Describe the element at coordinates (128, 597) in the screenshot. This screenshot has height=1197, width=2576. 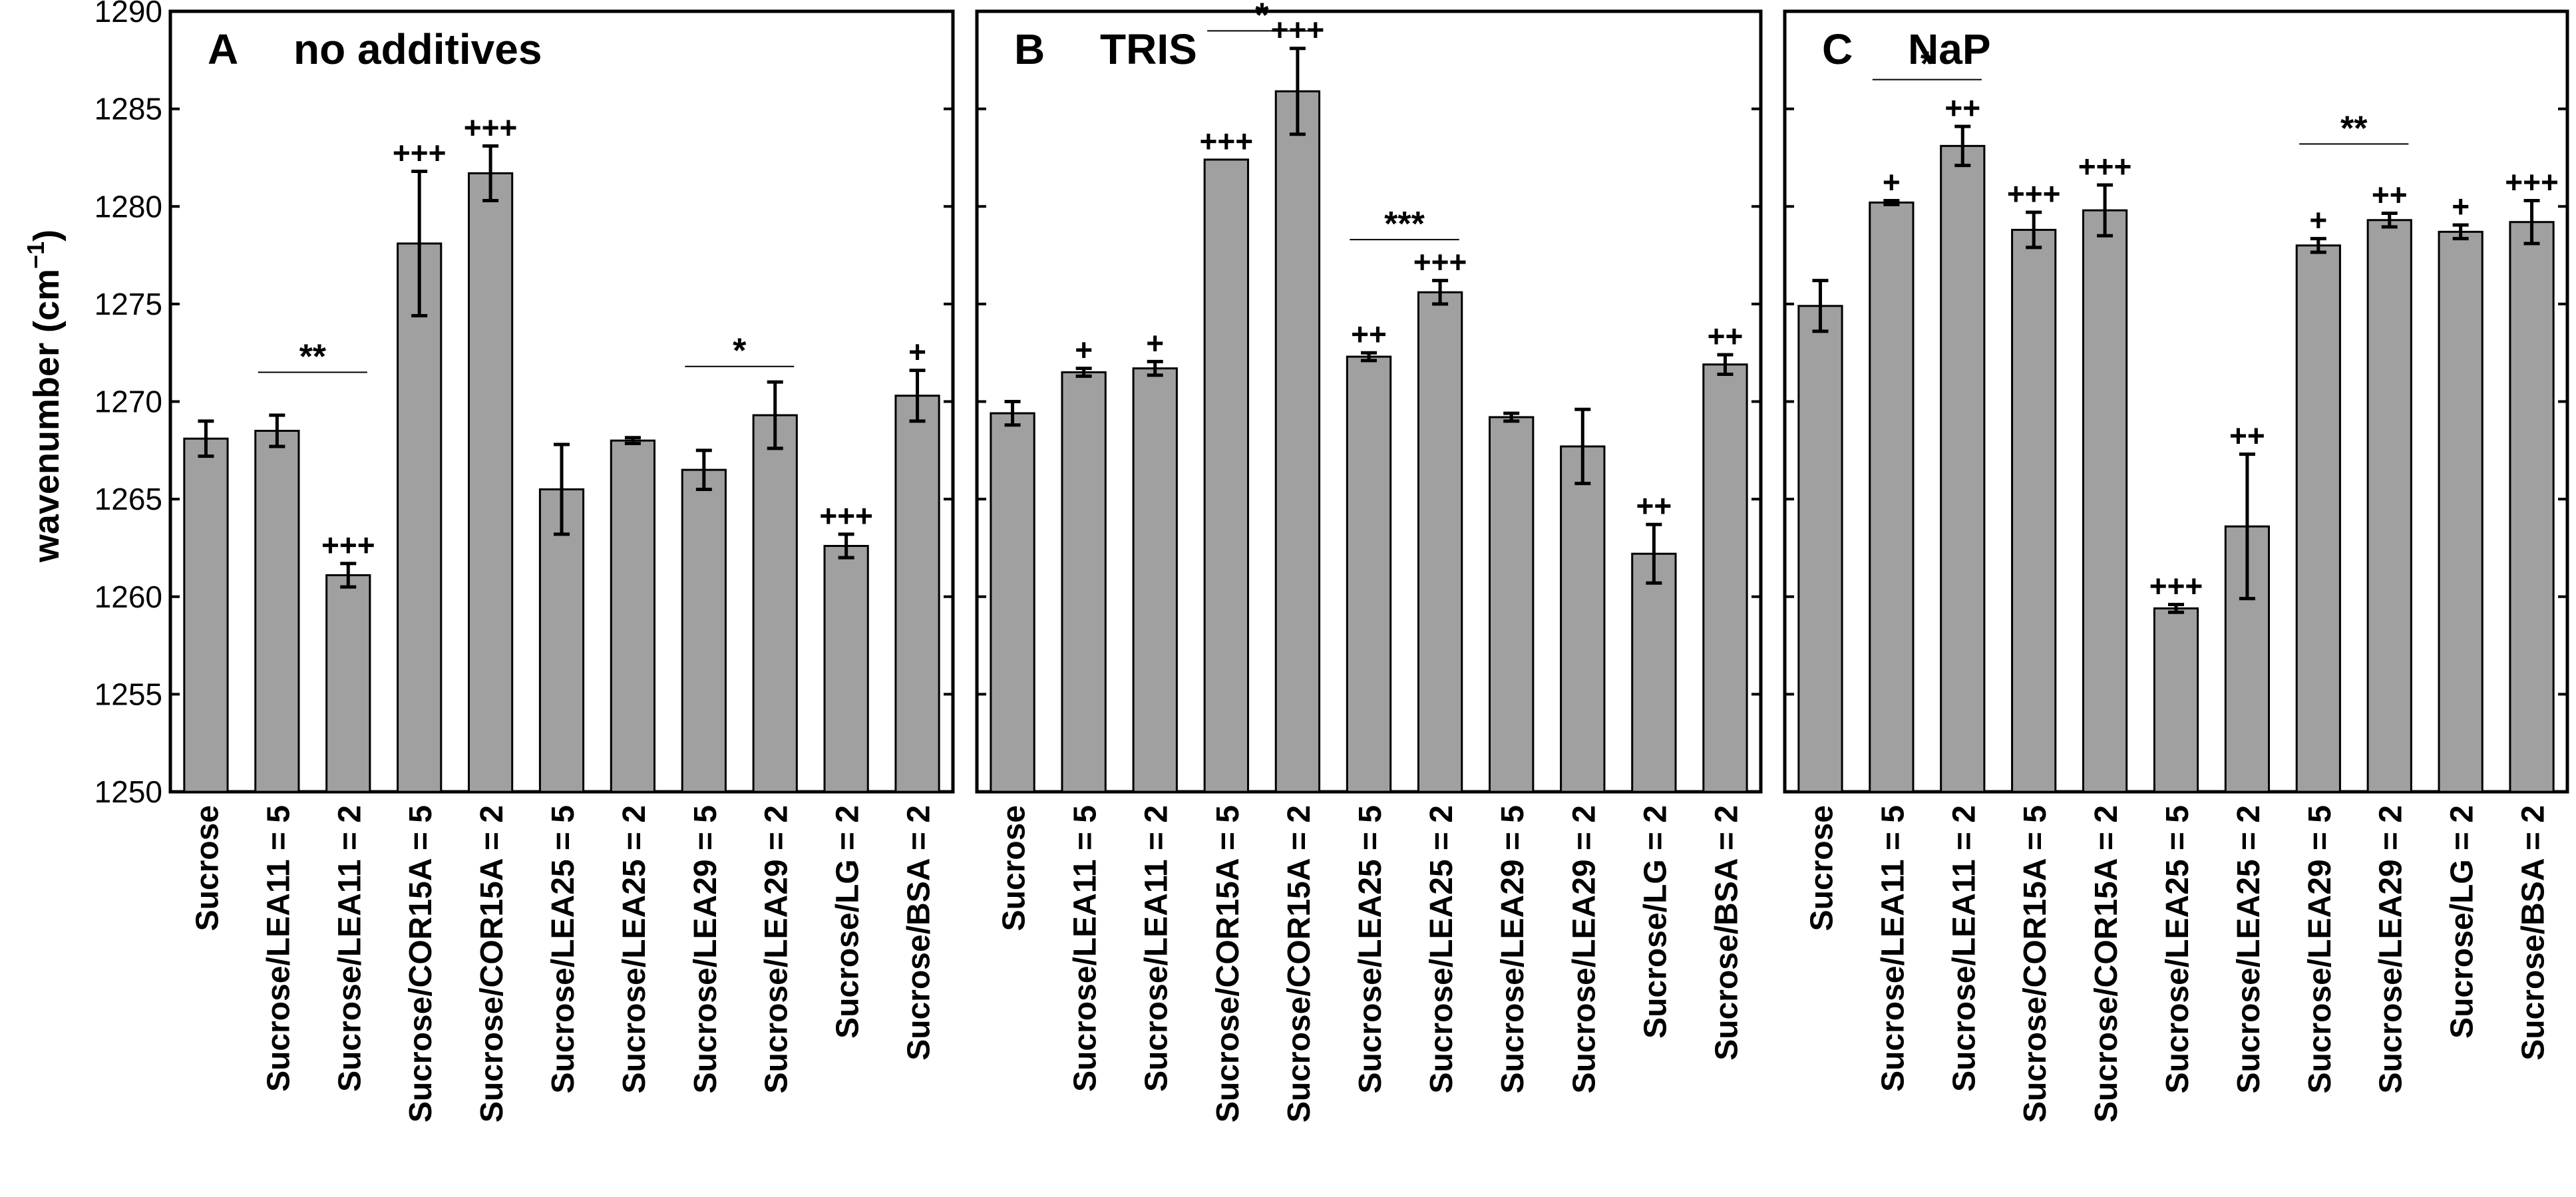
I see `y-tick-label: 1260` at that location.